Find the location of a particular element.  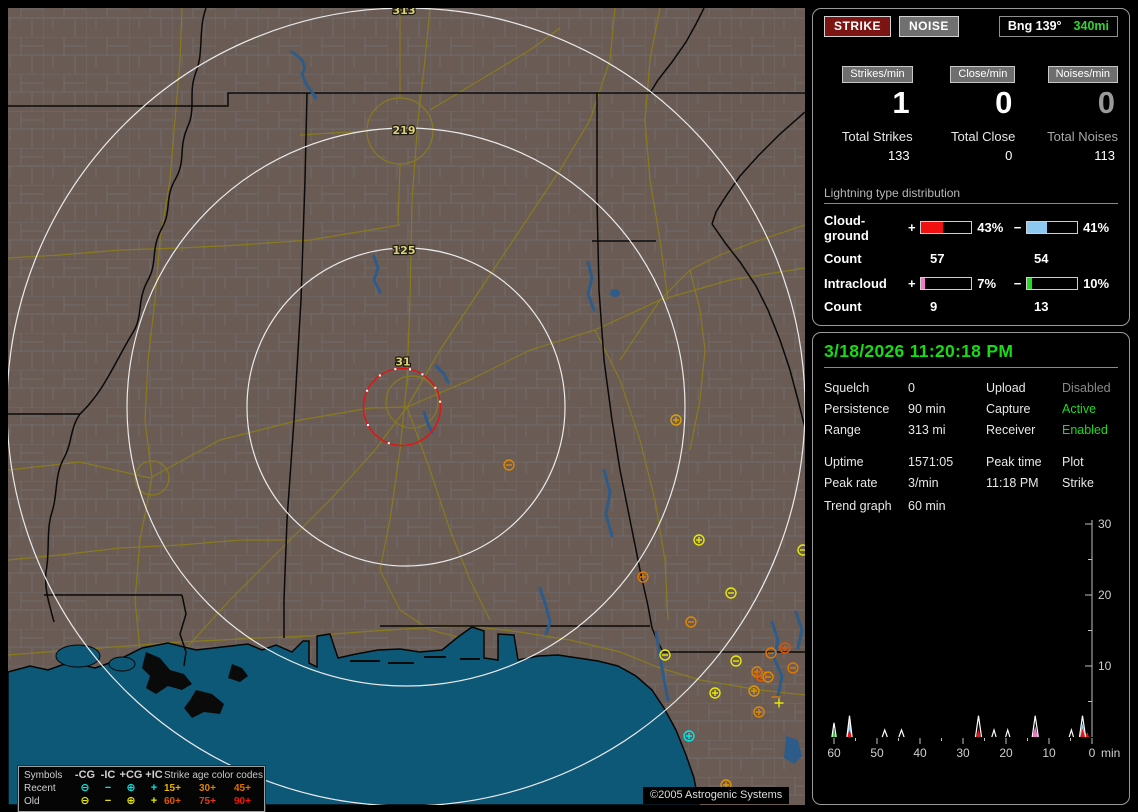

copyright-label: ©2005 Astrogenic Systems is located at coordinates (716, 795).